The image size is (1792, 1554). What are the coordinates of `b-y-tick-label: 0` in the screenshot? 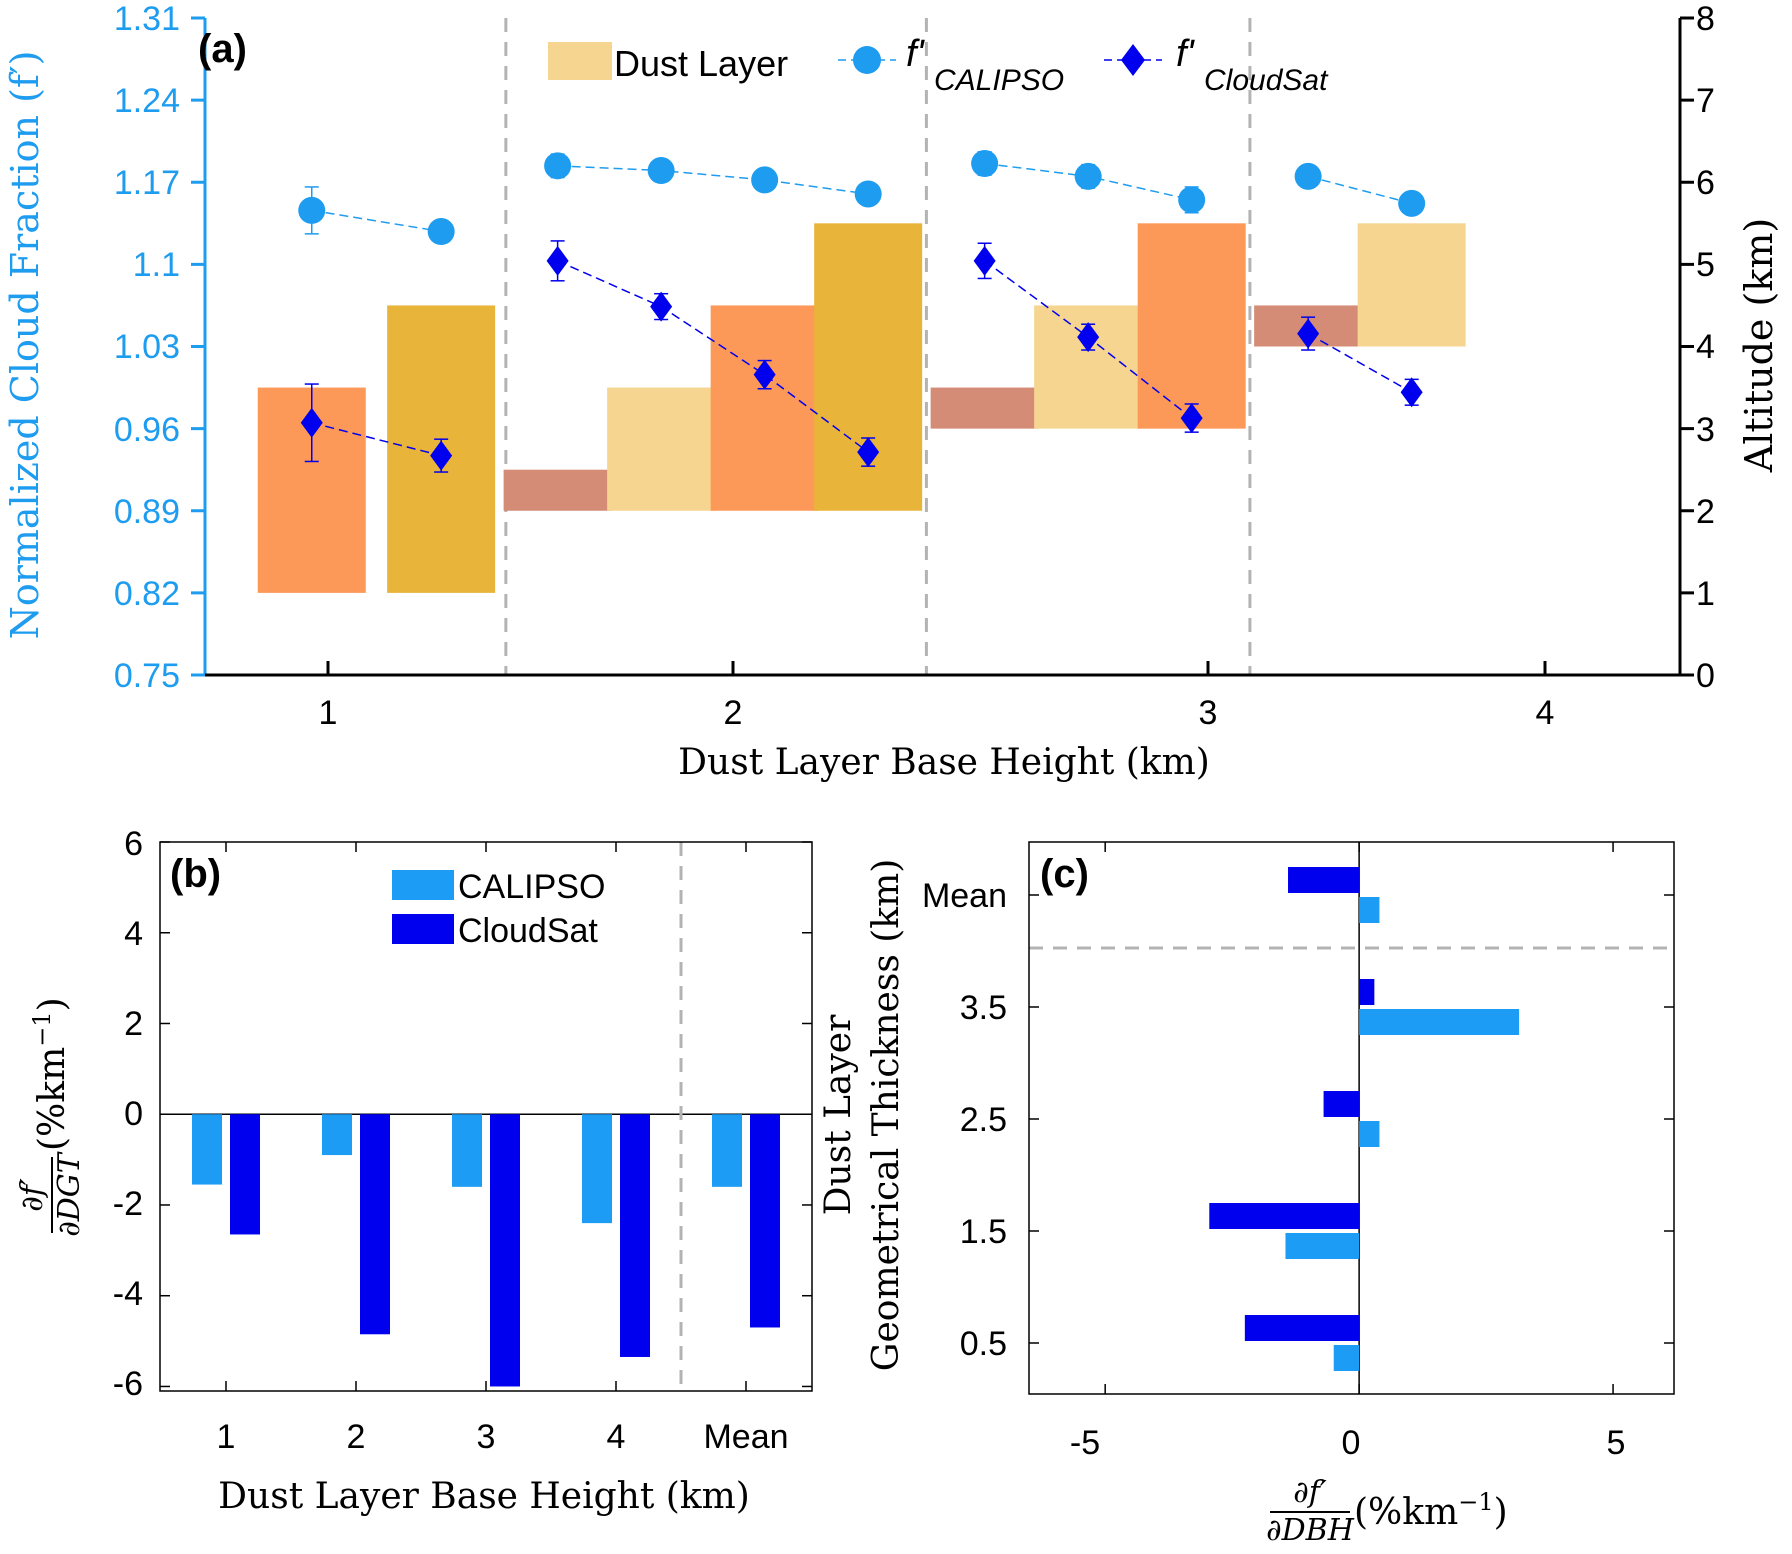 It's located at (133, 1114).